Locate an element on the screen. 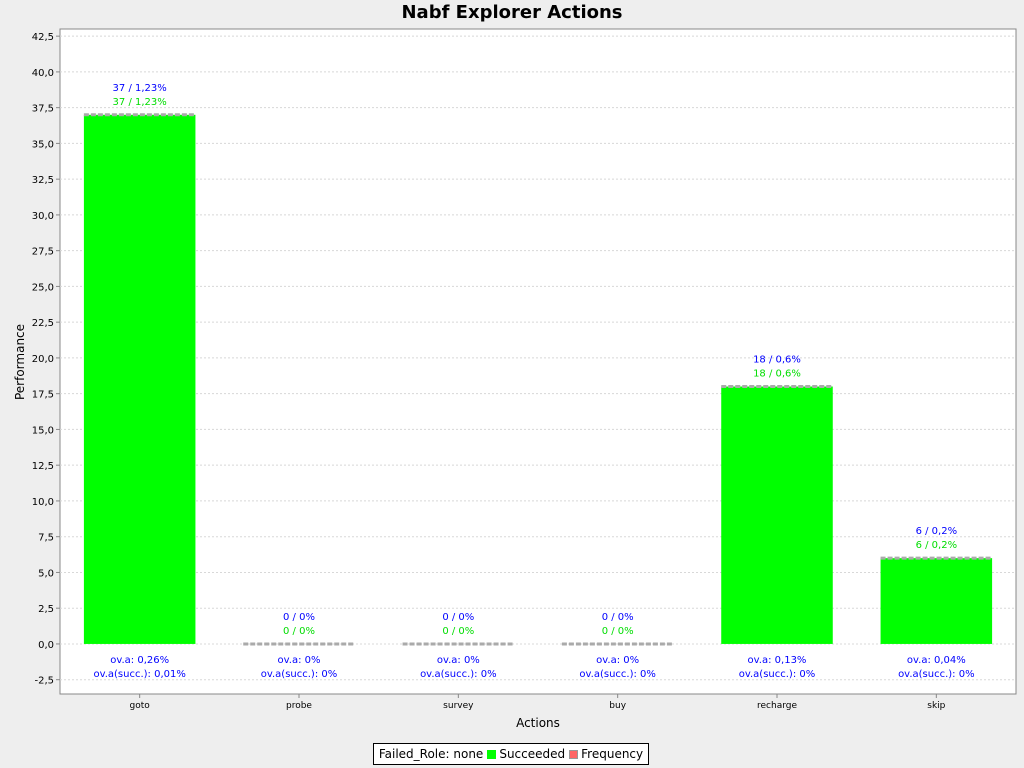 This screenshot has width=1024, height=768. y-tick-label: 7,5 is located at coordinates (46, 538).